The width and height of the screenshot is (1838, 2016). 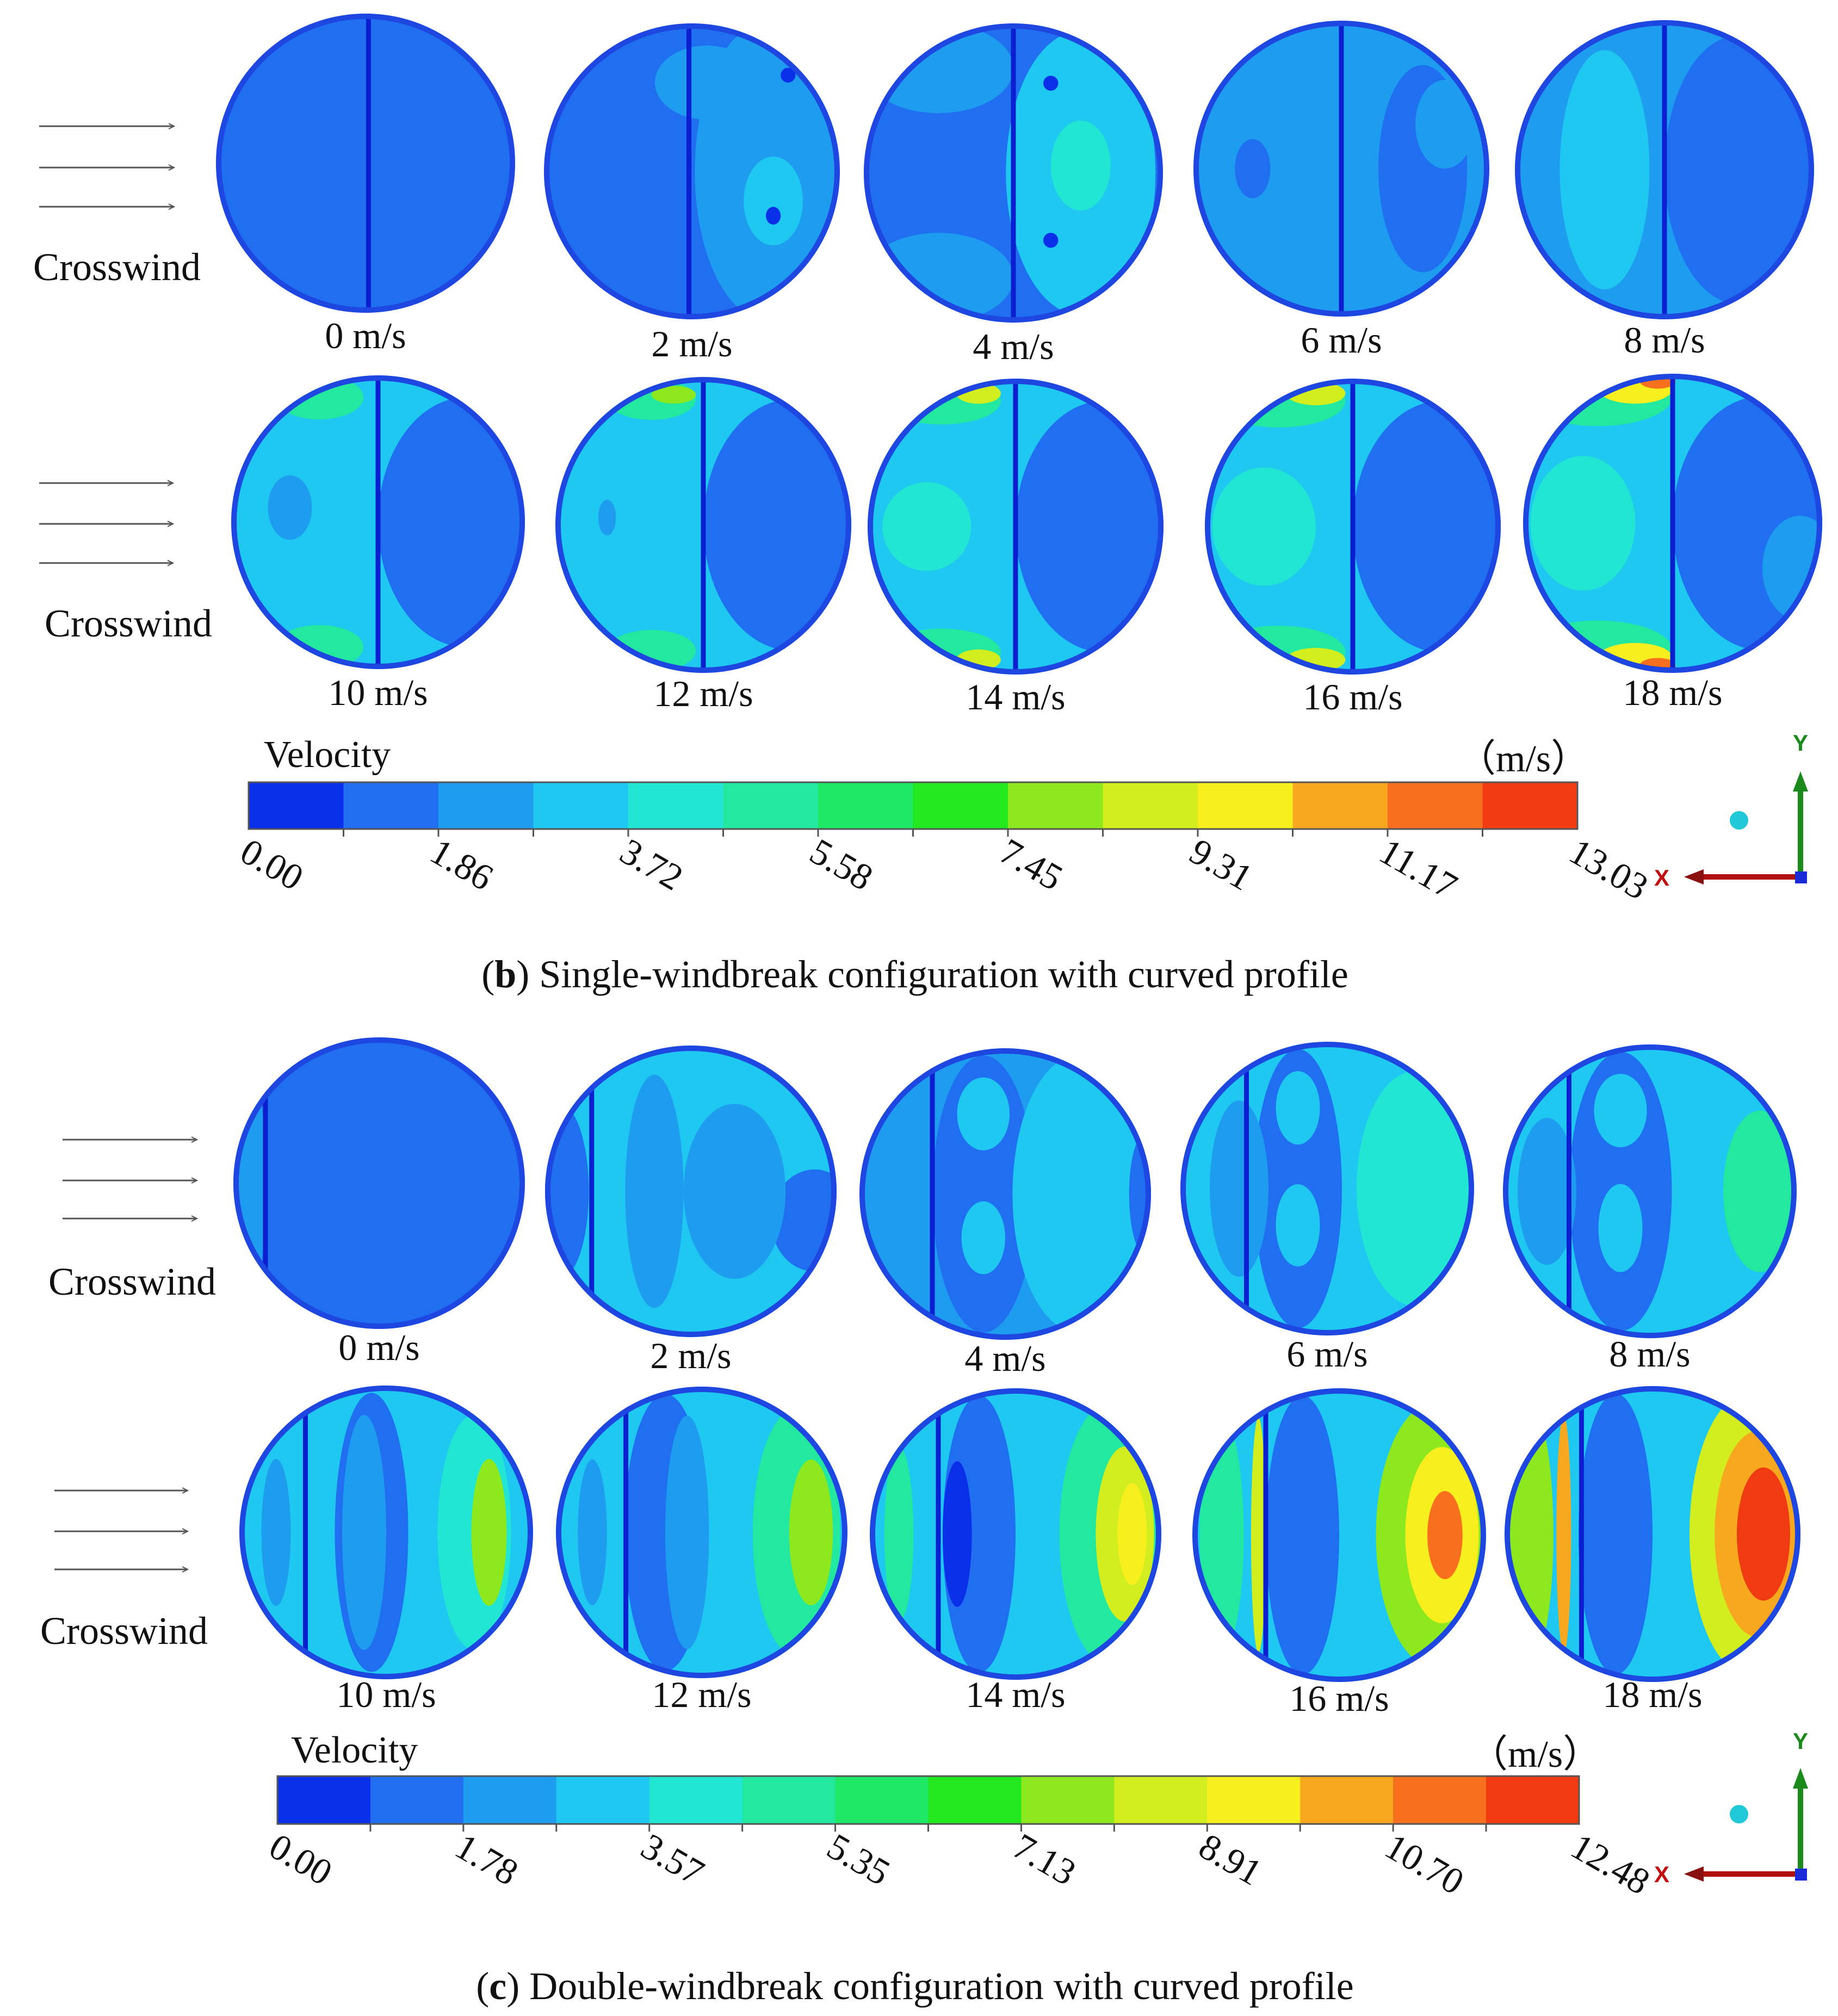 I want to click on axis-triad: Y X, so click(x=1731, y=1807).